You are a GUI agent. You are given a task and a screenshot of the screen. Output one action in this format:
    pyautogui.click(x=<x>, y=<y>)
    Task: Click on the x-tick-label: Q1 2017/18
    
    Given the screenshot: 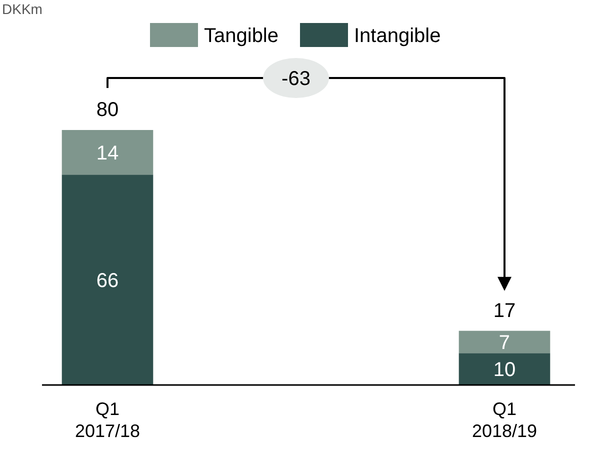 What is the action you would take?
    pyautogui.click(x=107, y=420)
    